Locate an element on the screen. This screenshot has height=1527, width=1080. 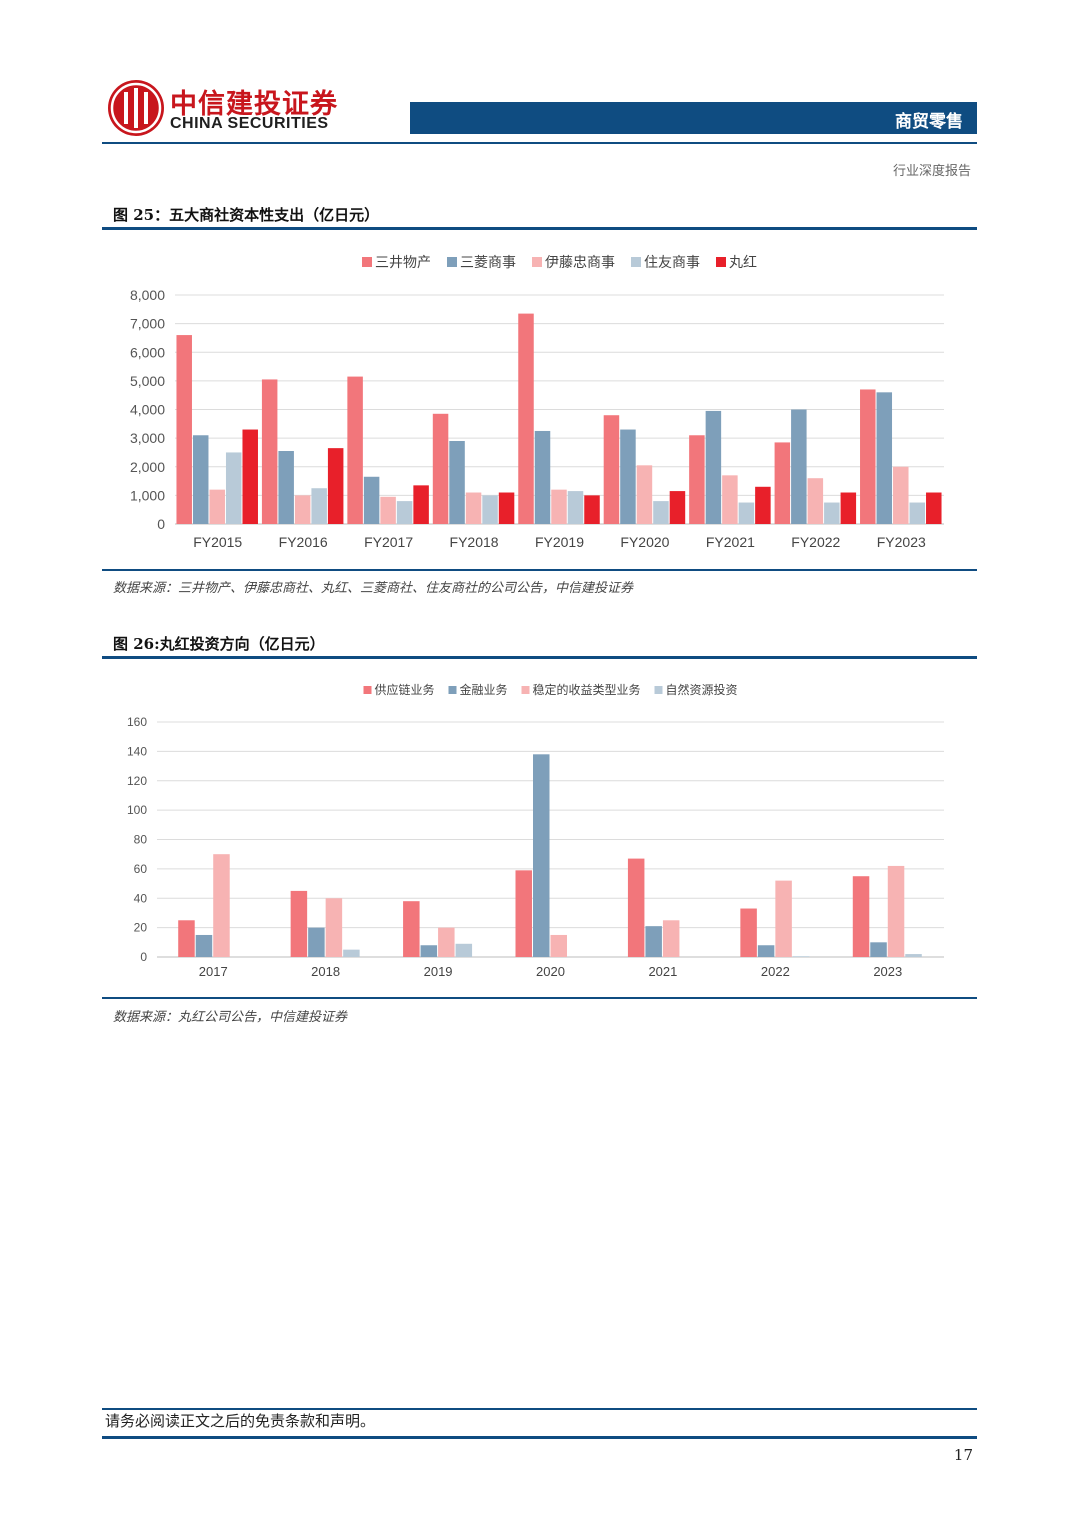
figure-25-top-rule is located at coordinates (539, 228).